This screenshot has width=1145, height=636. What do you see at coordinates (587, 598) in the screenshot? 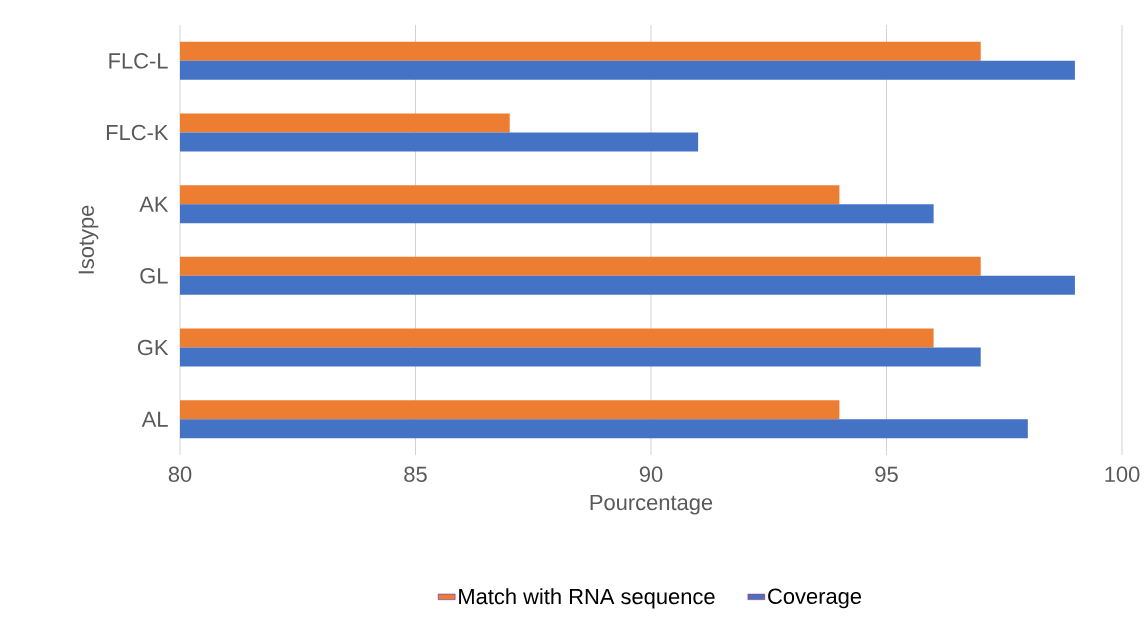
I see `legend-label: Match with RNA sequence` at bounding box center [587, 598].